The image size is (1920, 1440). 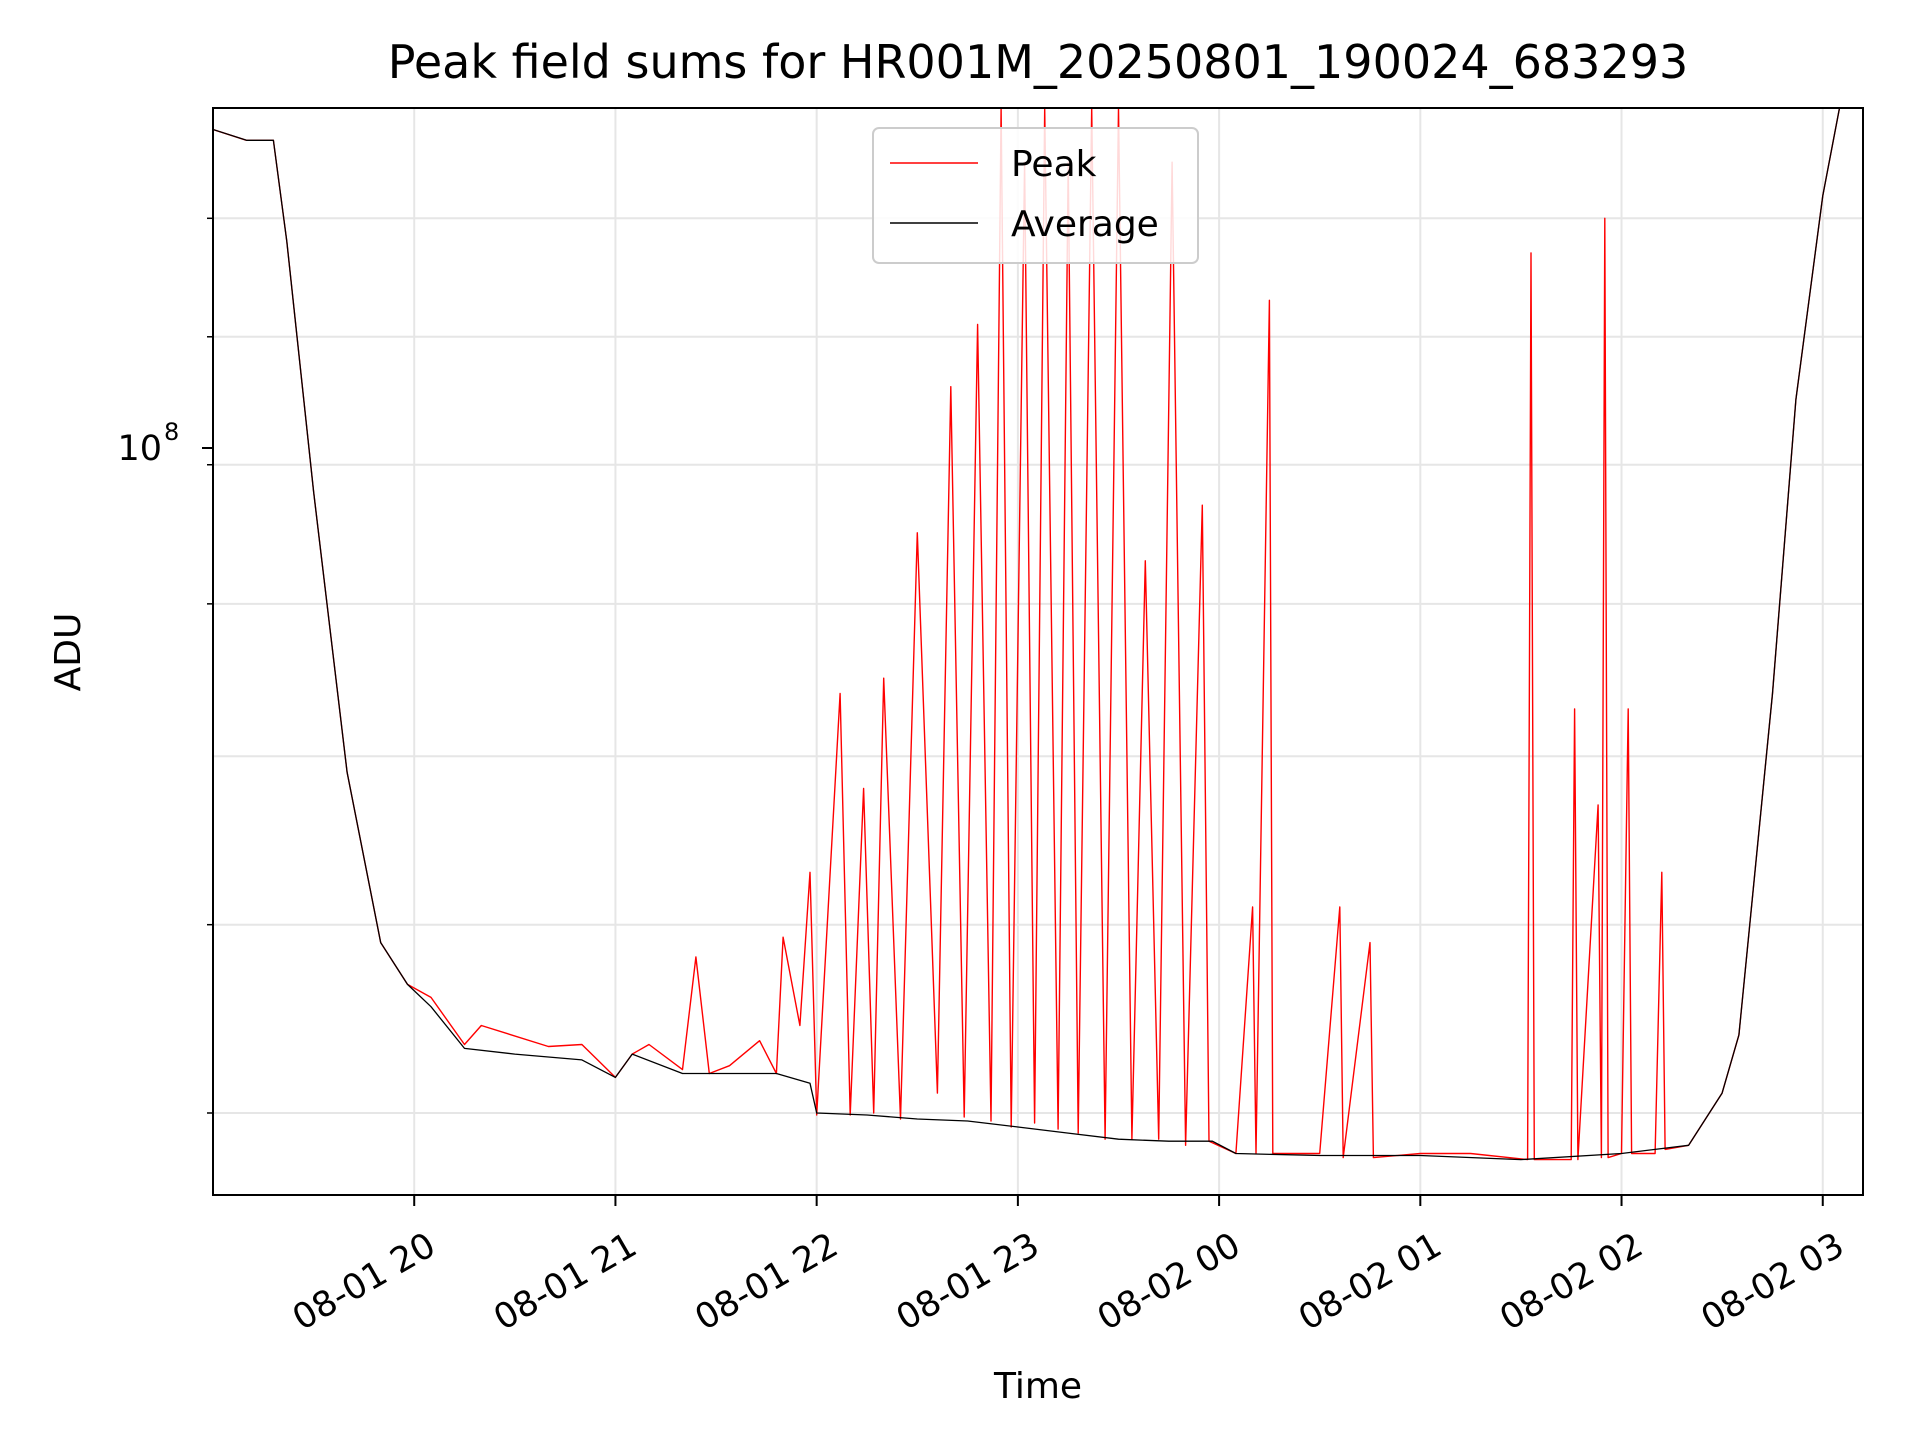 What do you see at coordinates (171, 432) in the screenshot?
I see `y-tick-exponent: 8` at bounding box center [171, 432].